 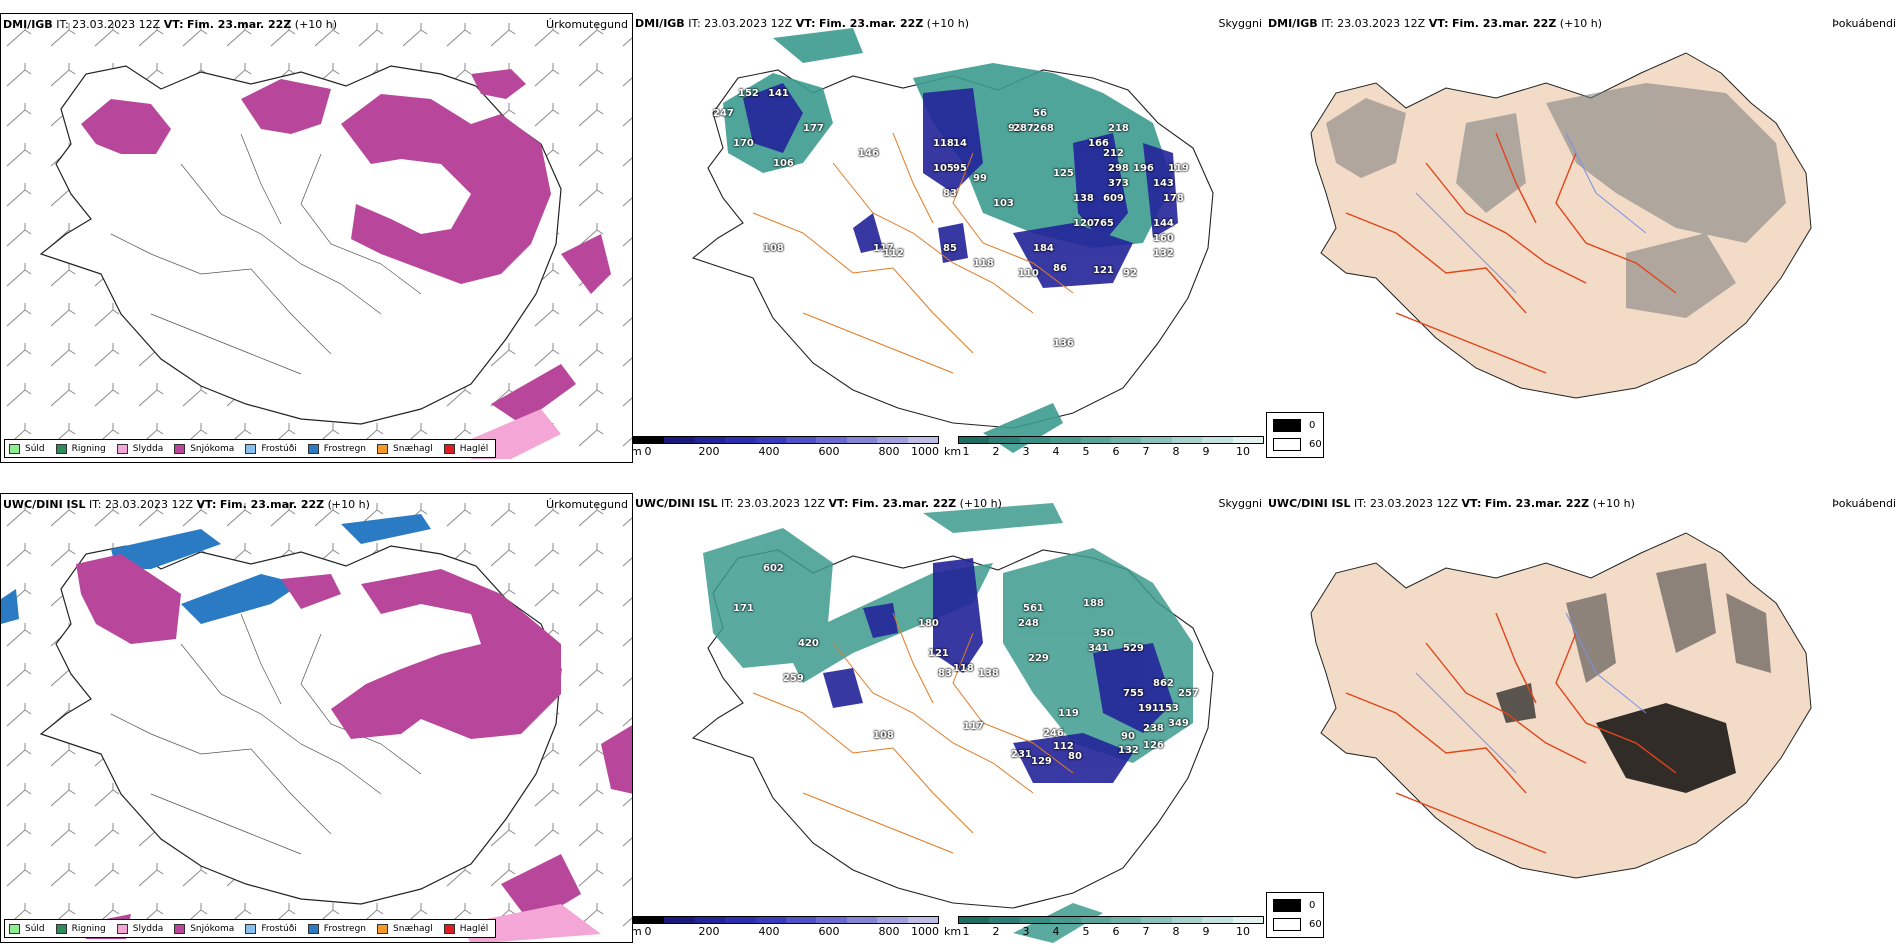 What do you see at coordinates (950, 193) in the screenshot?
I see `ceiling-value-label: 83` at bounding box center [950, 193].